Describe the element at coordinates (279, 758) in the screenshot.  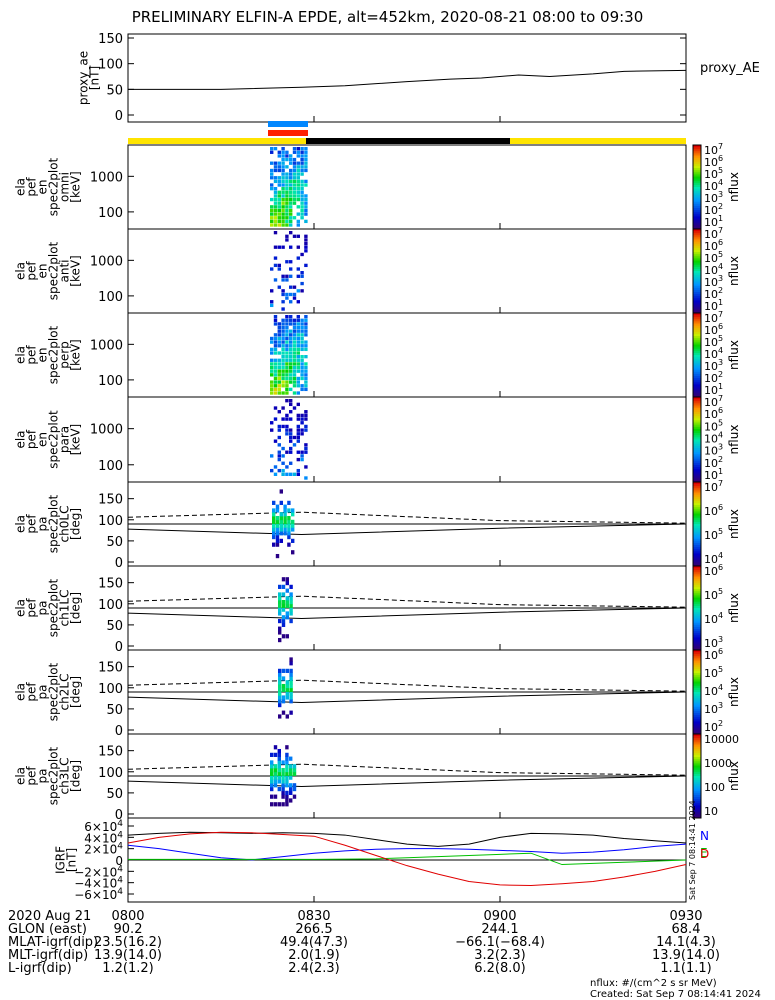
I see `pa-ch3-cell` at that location.